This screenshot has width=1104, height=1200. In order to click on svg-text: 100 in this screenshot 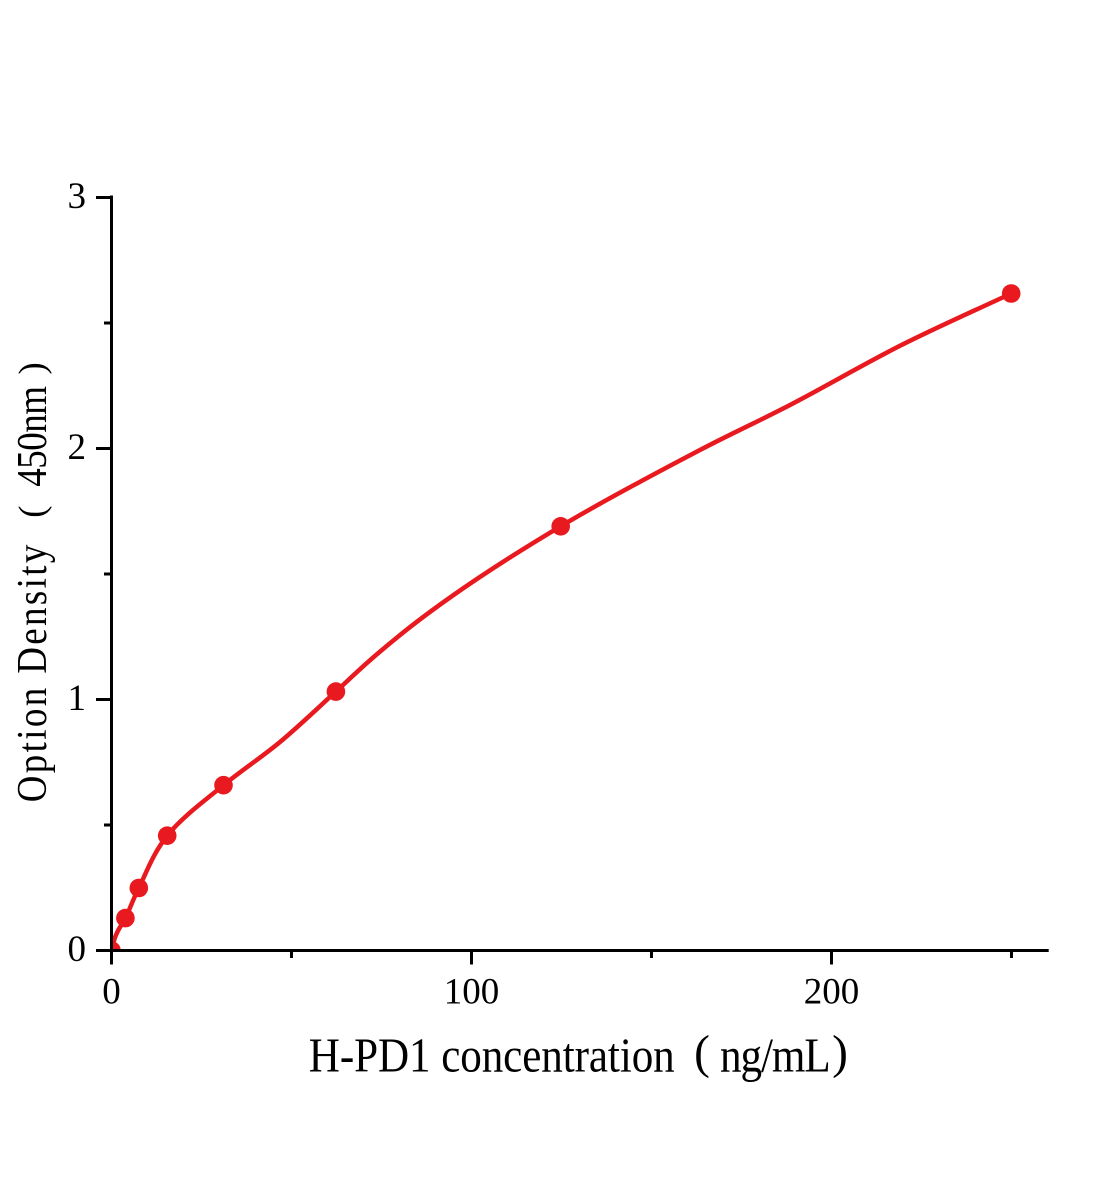, I will do `click(472, 991)`.